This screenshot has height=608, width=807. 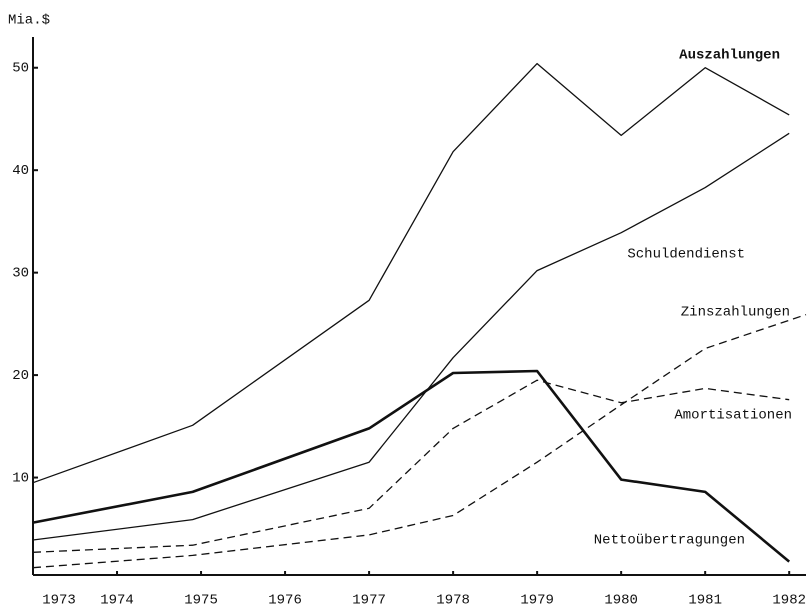 I want to click on x-tick-label: 1982, so click(x=789, y=600).